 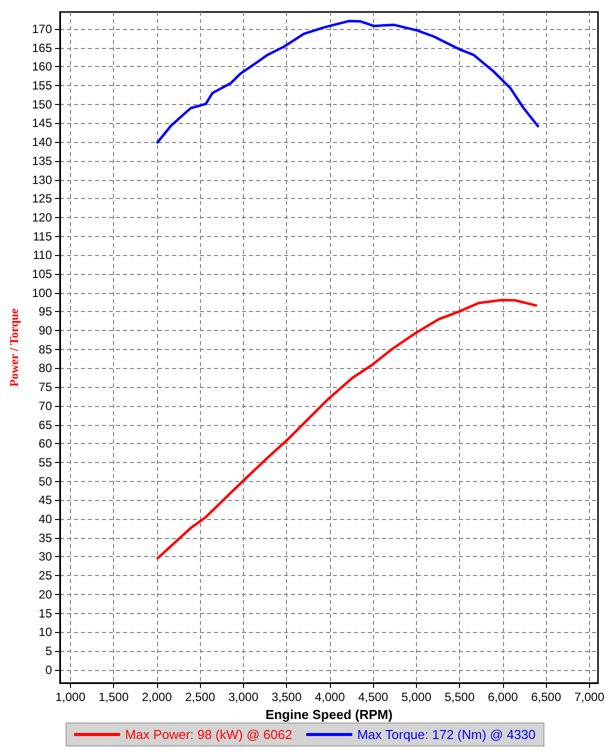 What do you see at coordinates (287, 697) in the screenshot?
I see `x-tick-label: 3,500` at bounding box center [287, 697].